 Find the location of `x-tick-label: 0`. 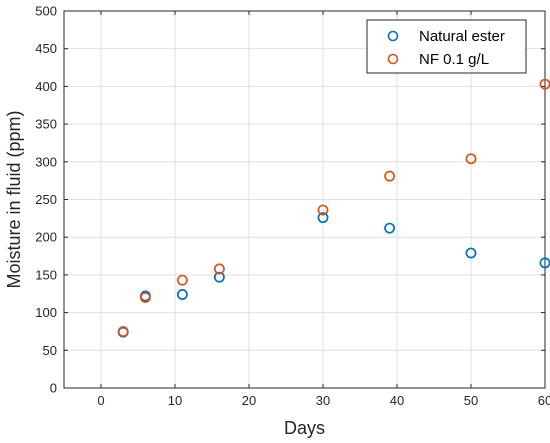

x-tick-label: 0 is located at coordinates (100, 400).